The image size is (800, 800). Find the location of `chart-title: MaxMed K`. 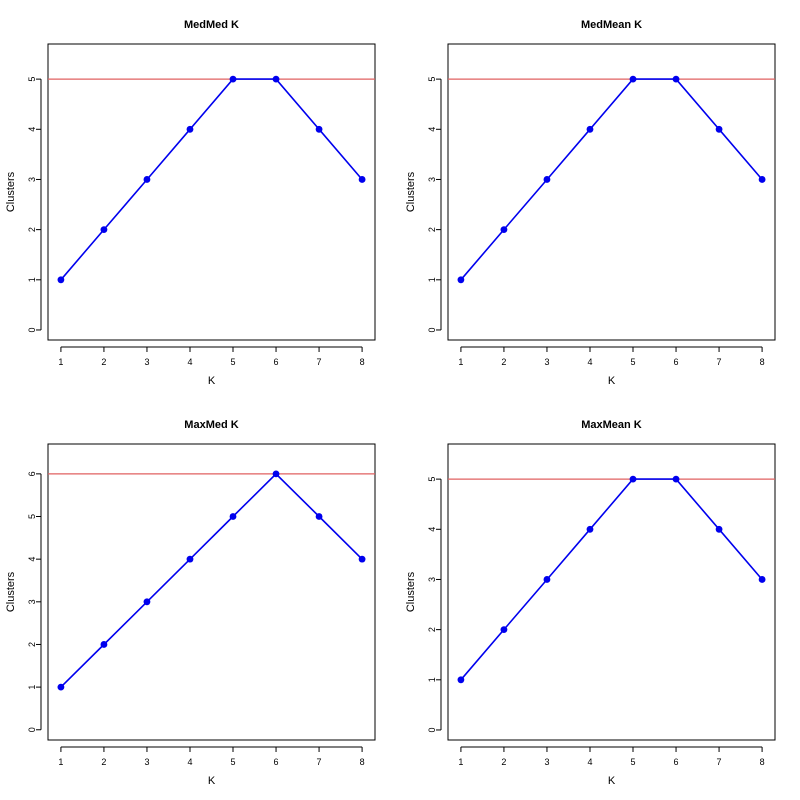

chart-title: MaxMed K is located at coordinates (211, 425).